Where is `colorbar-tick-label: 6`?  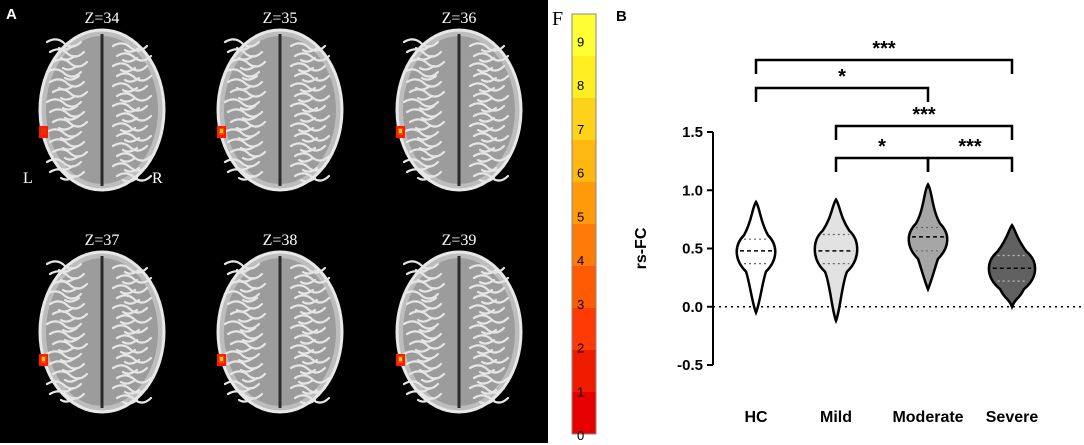 colorbar-tick-label: 6 is located at coordinates (580, 173).